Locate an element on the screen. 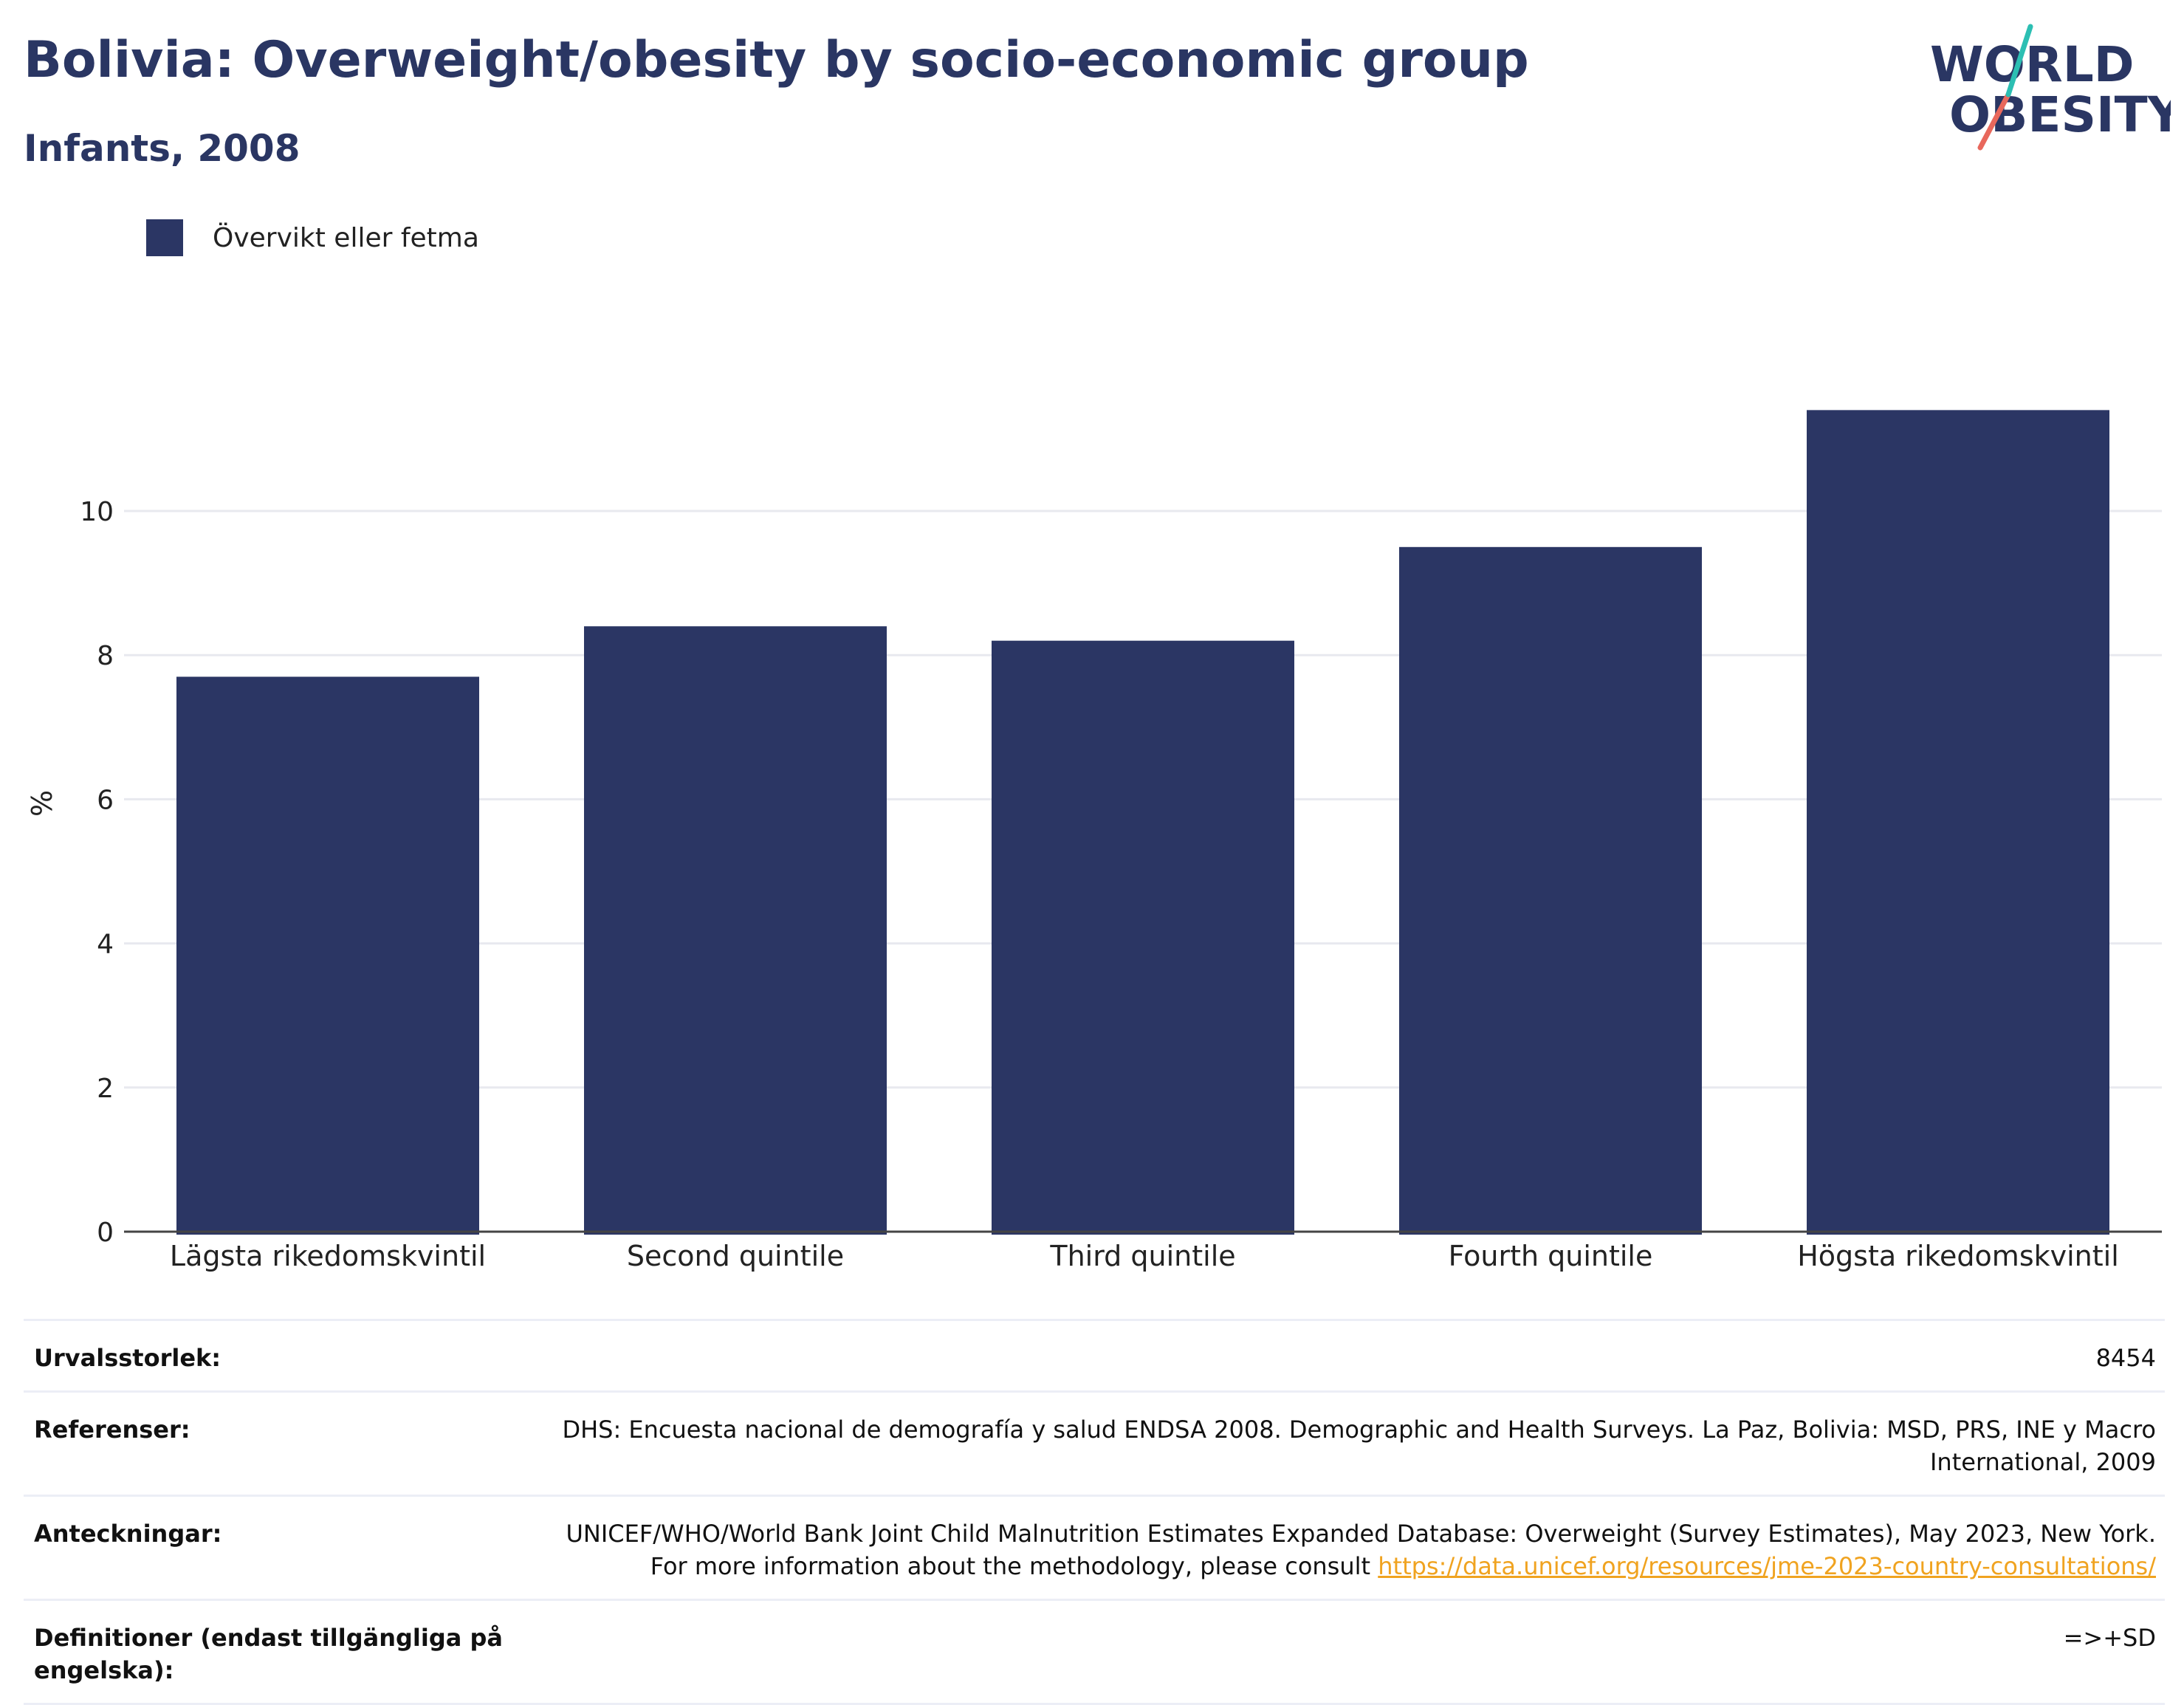 Image resolution: width=2184 pixels, height=1705 pixels. logo-text-world: WORLD is located at coordinates (2033, 64).